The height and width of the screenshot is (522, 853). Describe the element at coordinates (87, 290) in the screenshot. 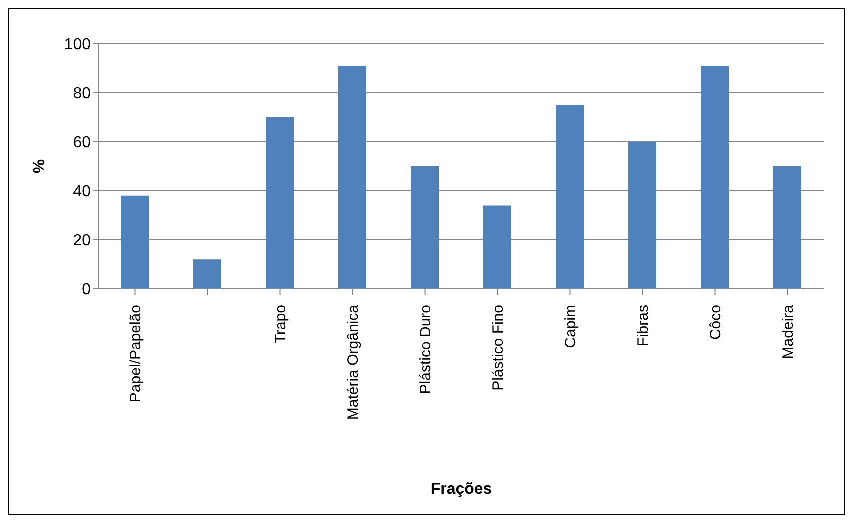

I see `y-tick-label: 0` at that location.